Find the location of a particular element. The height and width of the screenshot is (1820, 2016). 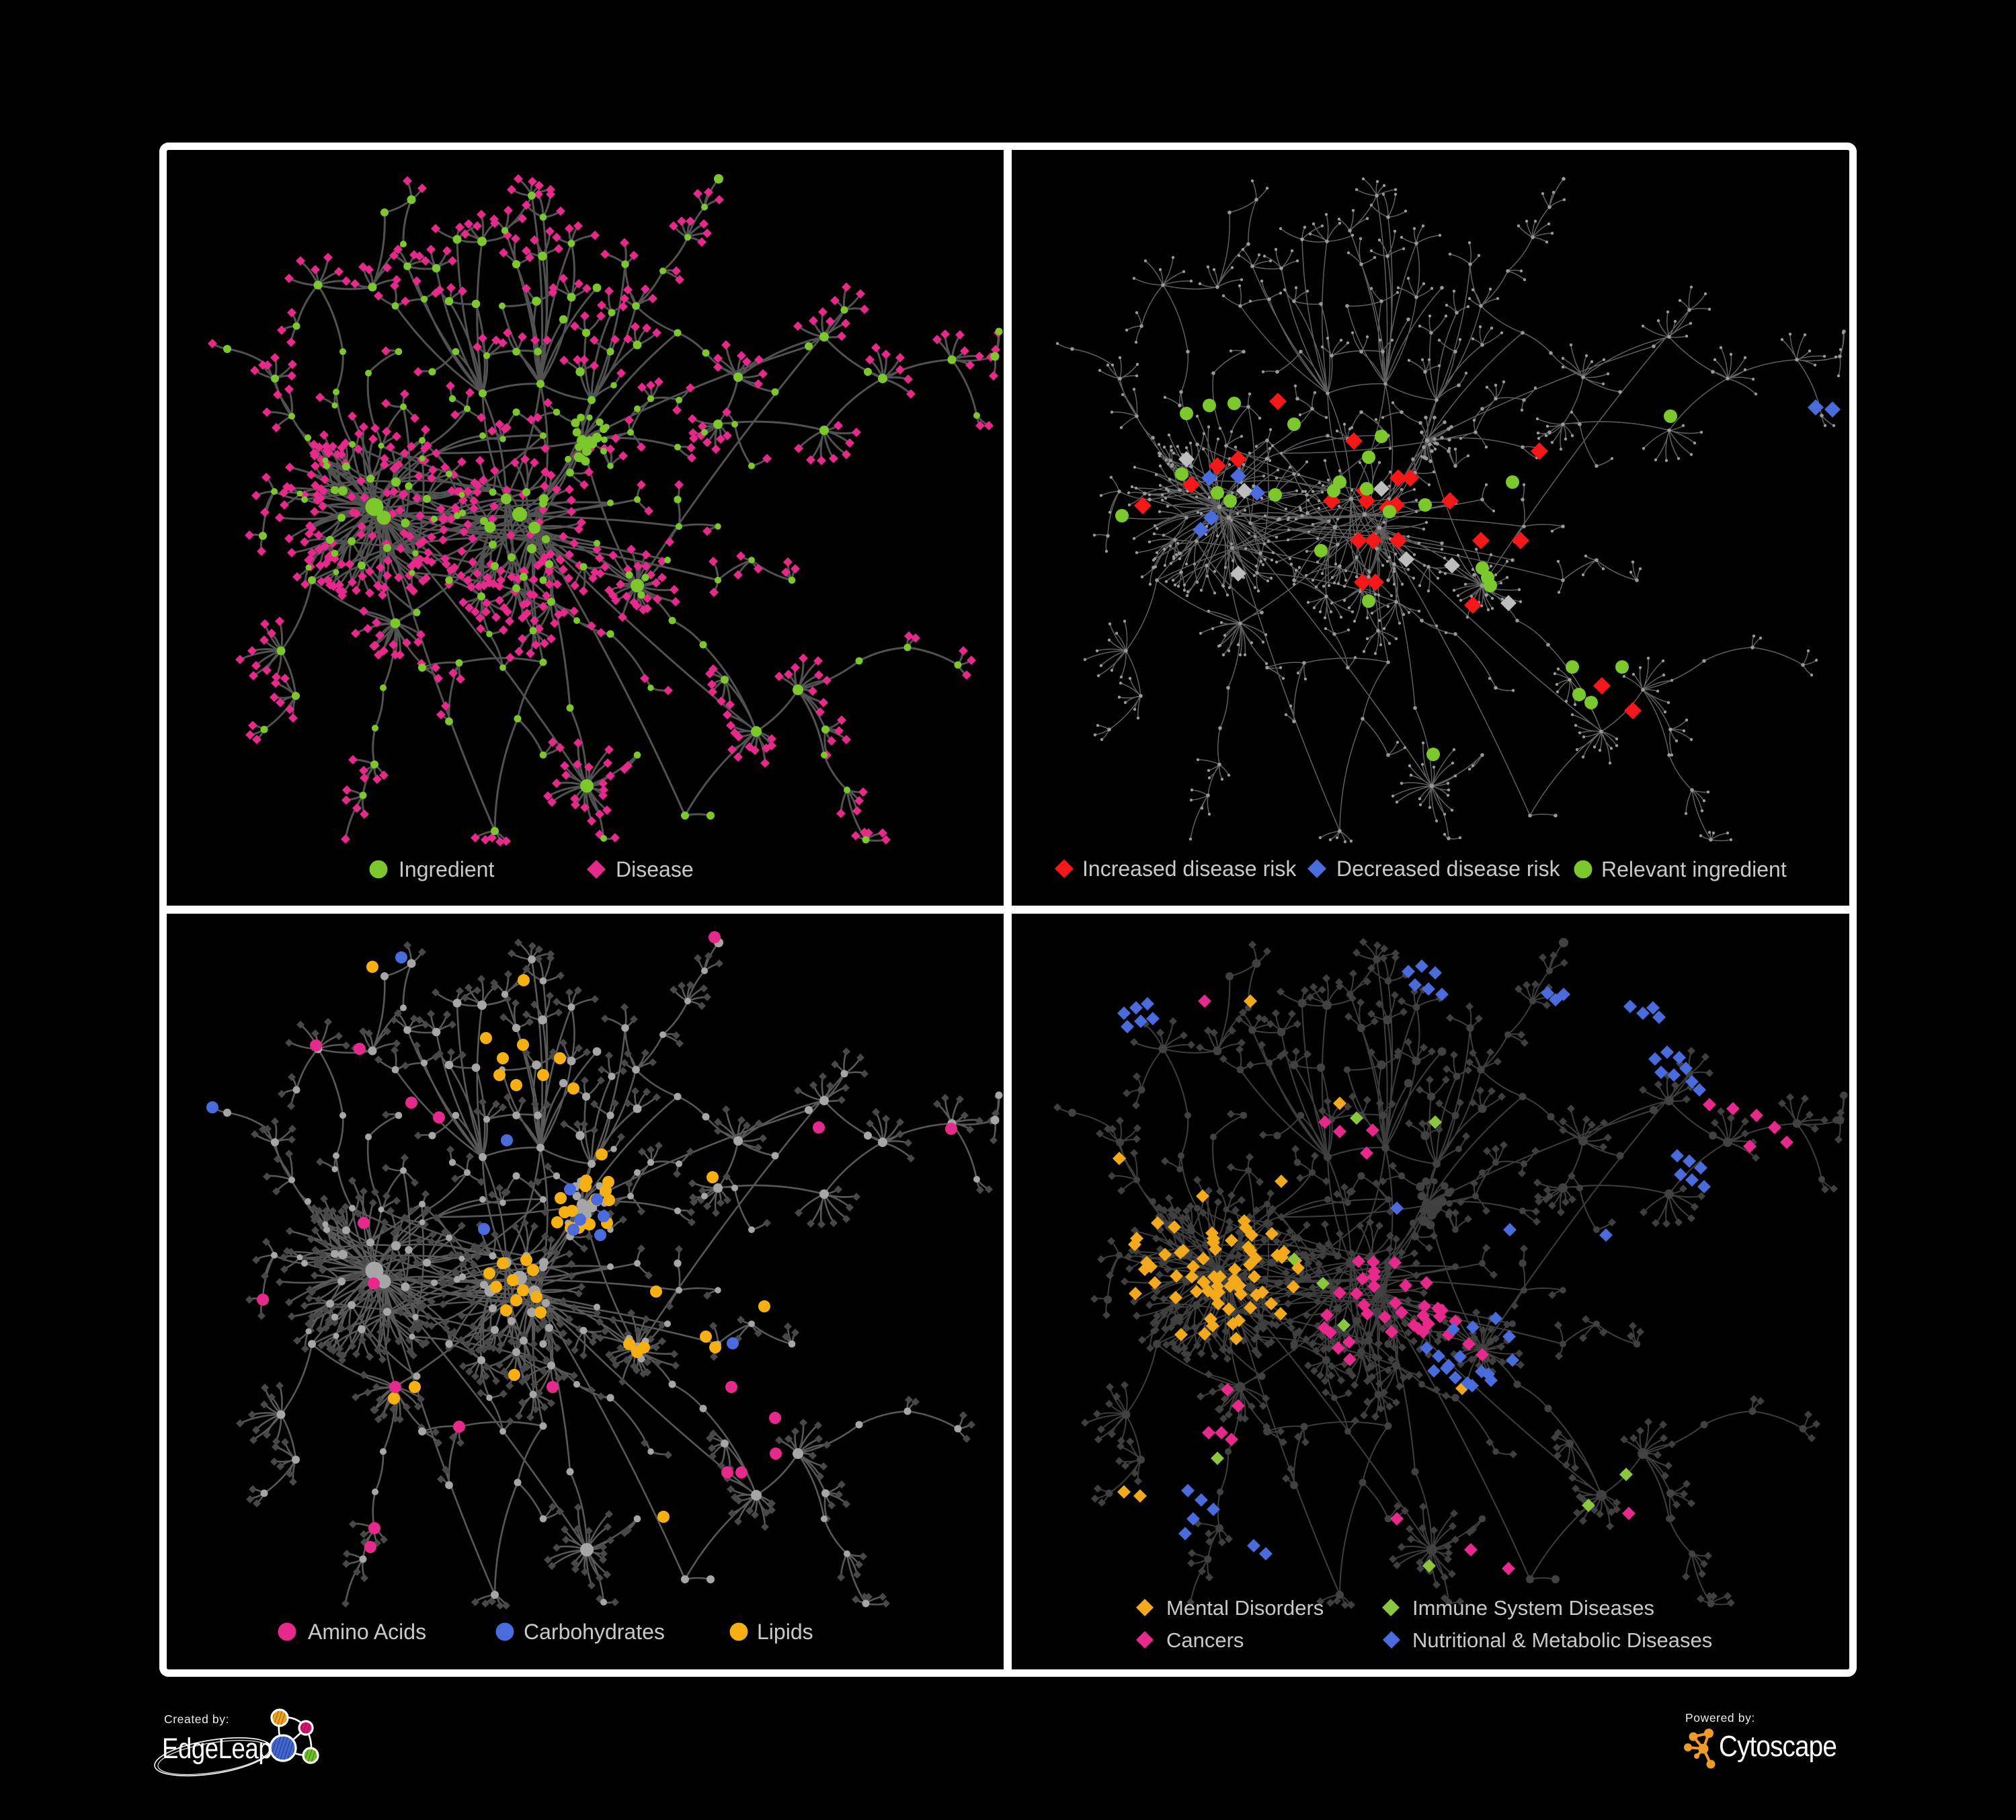

svg-text: Created by: is located at coordinates (196, 1719).